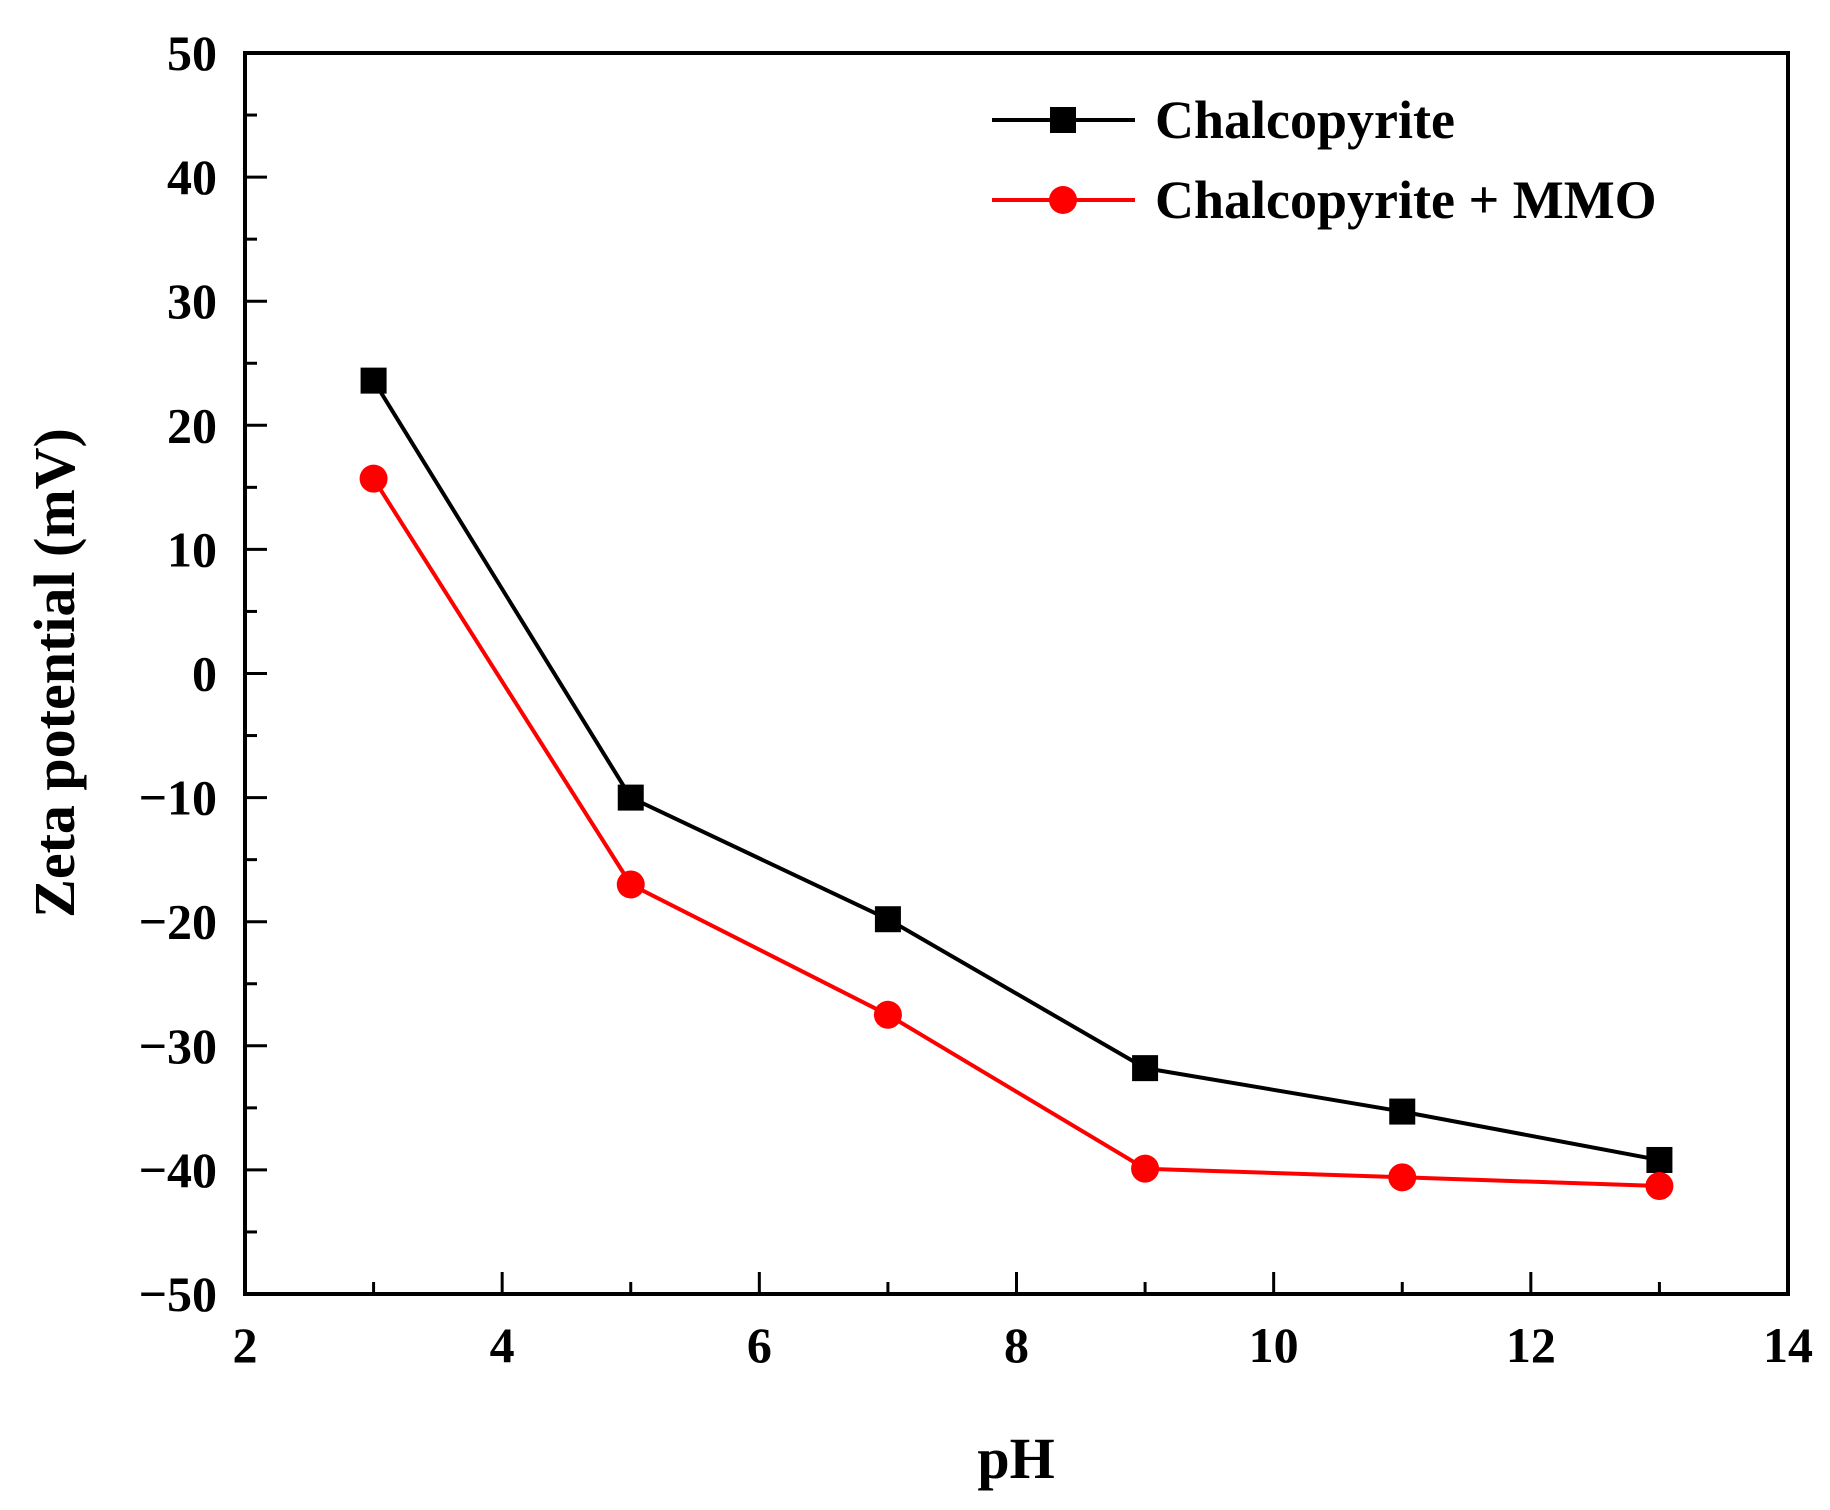  I want to click on y-tick-label: 30, so click(192, 301).